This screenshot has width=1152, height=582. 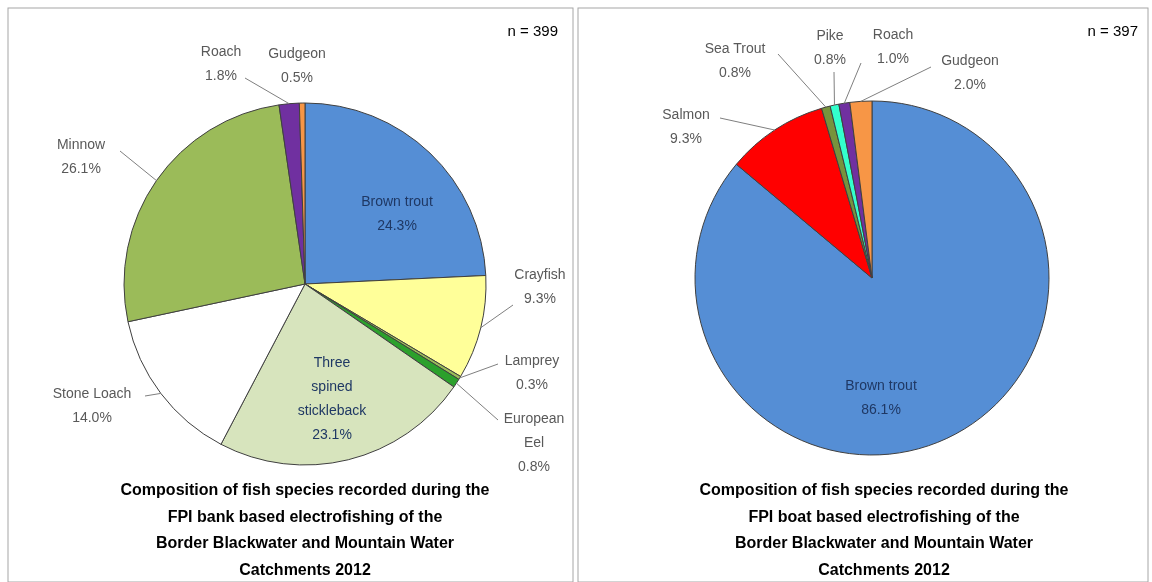 I want to click on data-label: 24.3%, so click(x=397, y=225).